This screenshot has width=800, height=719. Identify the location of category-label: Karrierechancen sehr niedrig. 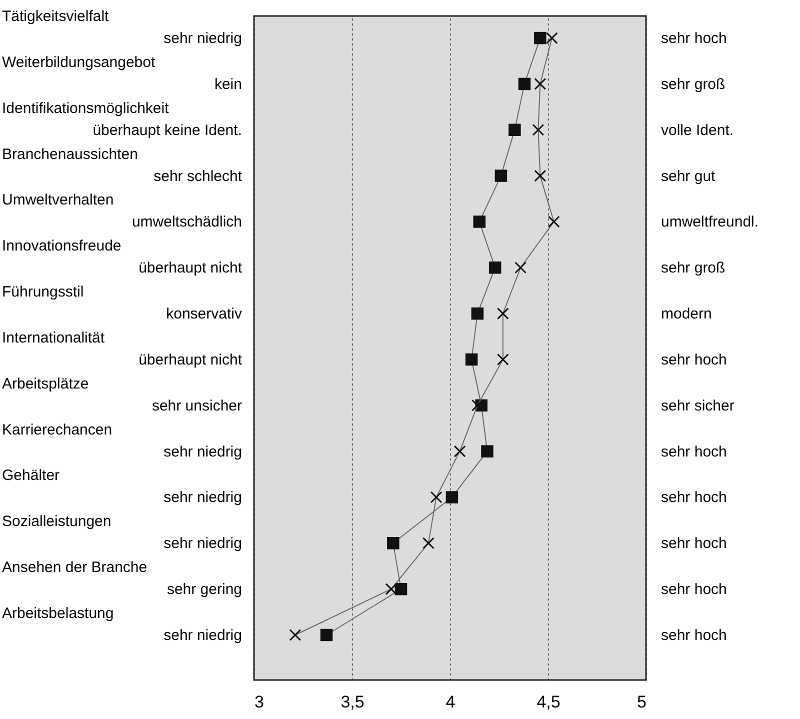
(122, 440).